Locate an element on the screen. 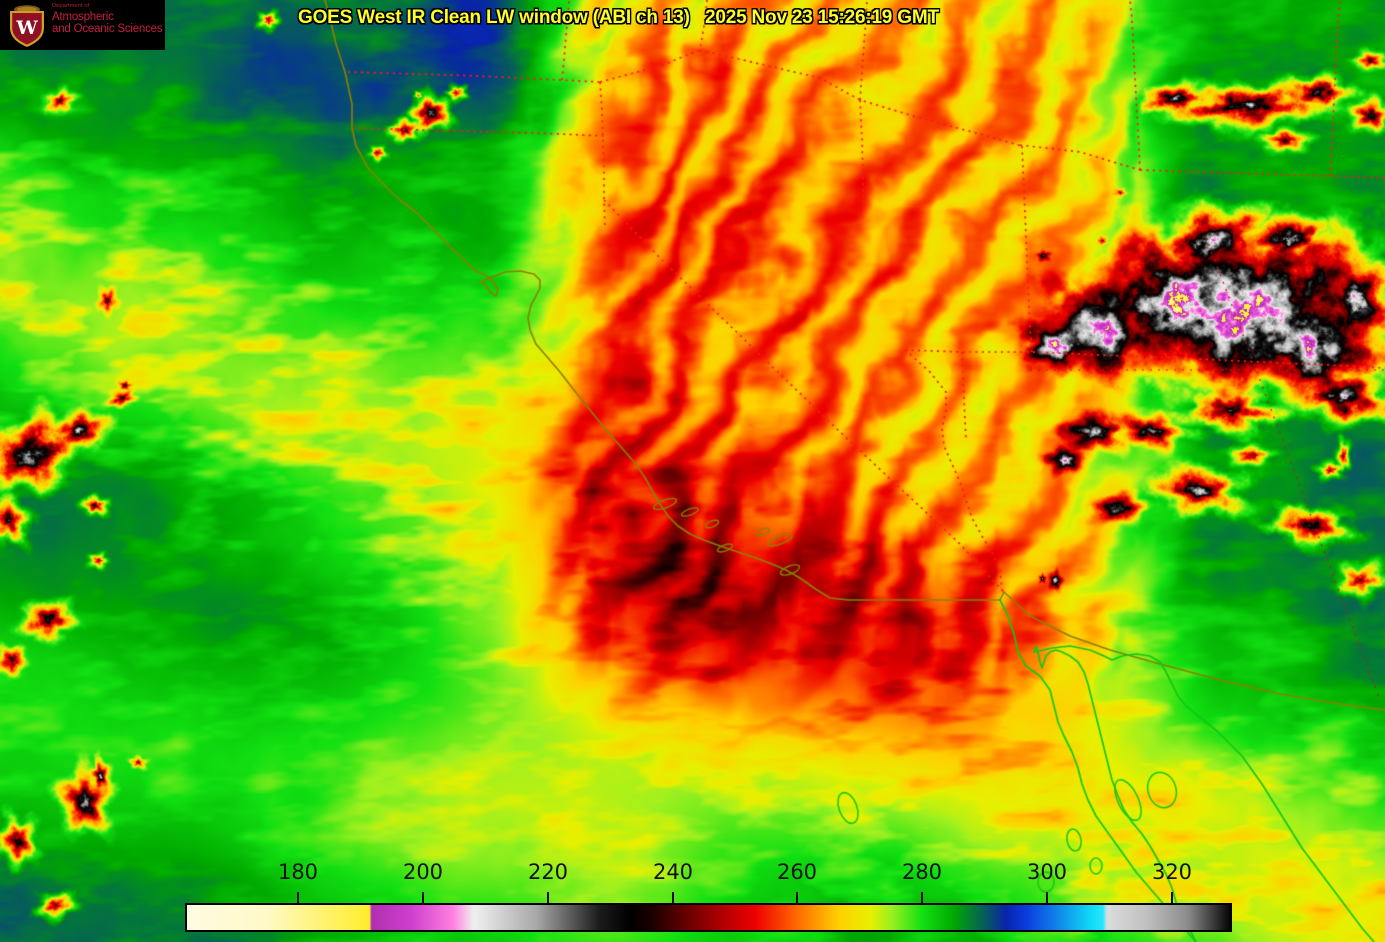  colorbar-tick-label: 200 is located at coordinates (423, 872).